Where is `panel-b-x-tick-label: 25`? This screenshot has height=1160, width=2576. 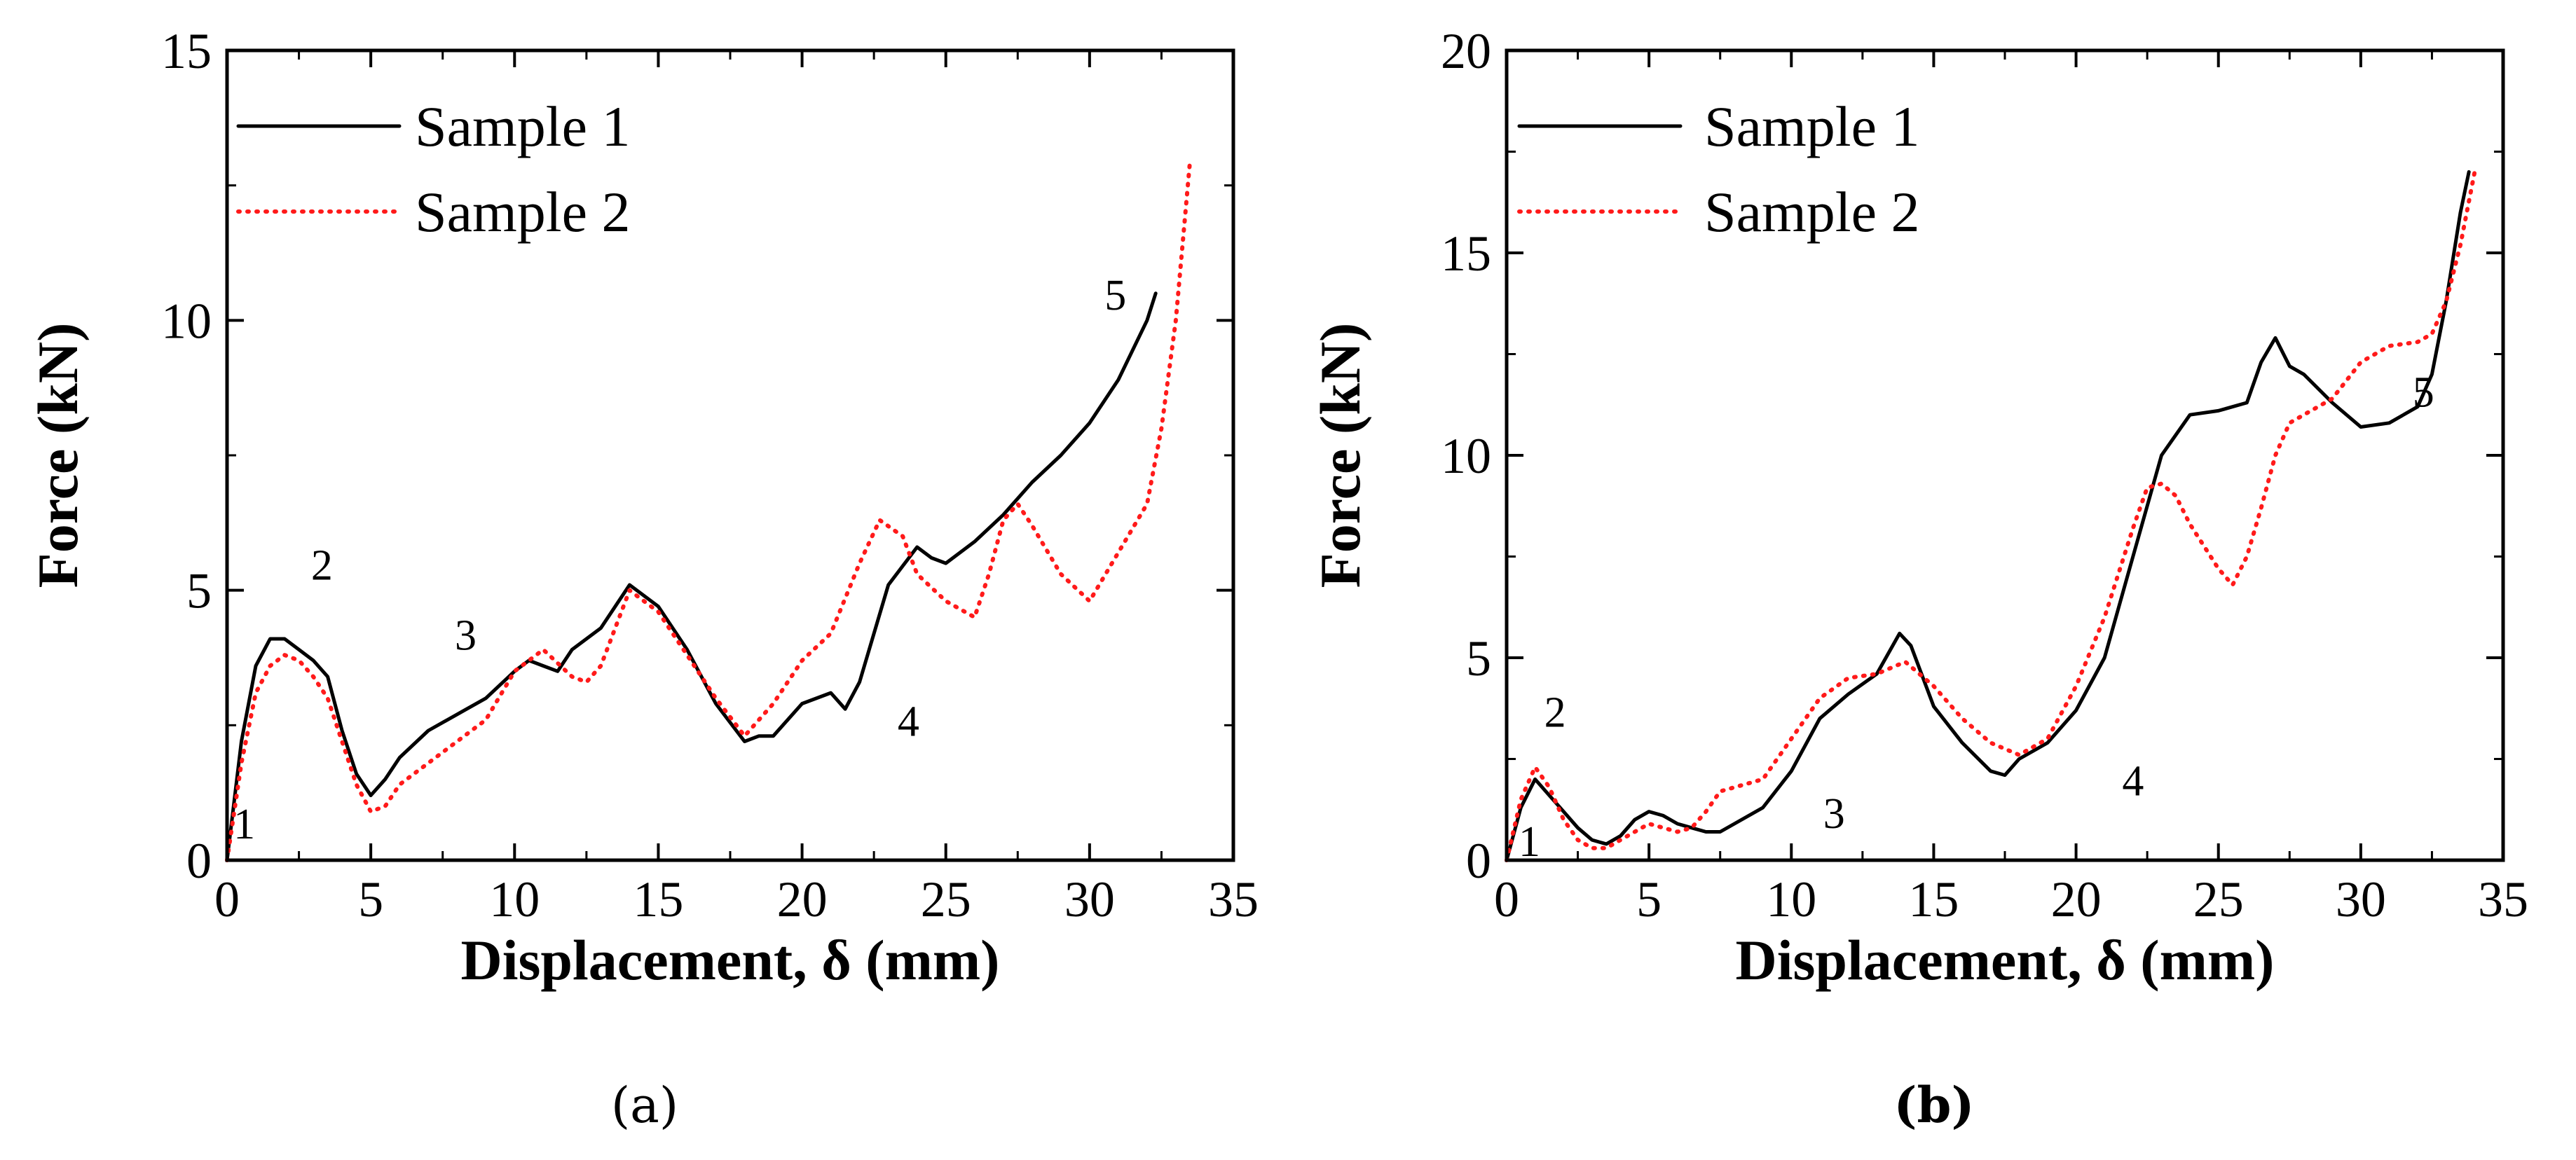
panel-b-x-tick-label: 25 is located at coordinates (2219, 899).